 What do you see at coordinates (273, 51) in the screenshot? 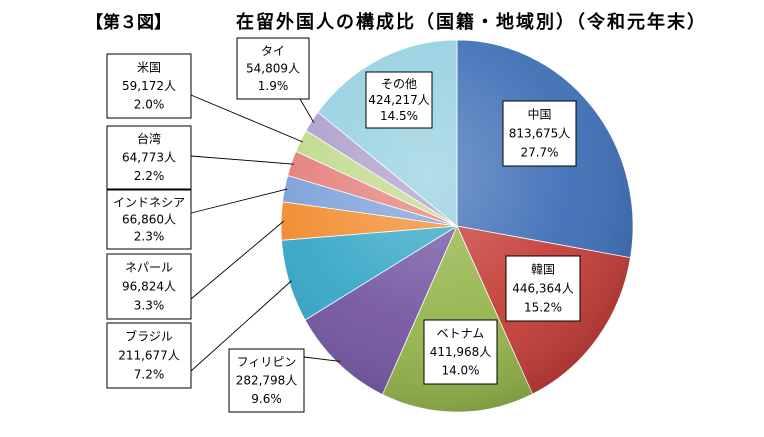
I see `category-label: タイ` at bounding box center [273, 51].